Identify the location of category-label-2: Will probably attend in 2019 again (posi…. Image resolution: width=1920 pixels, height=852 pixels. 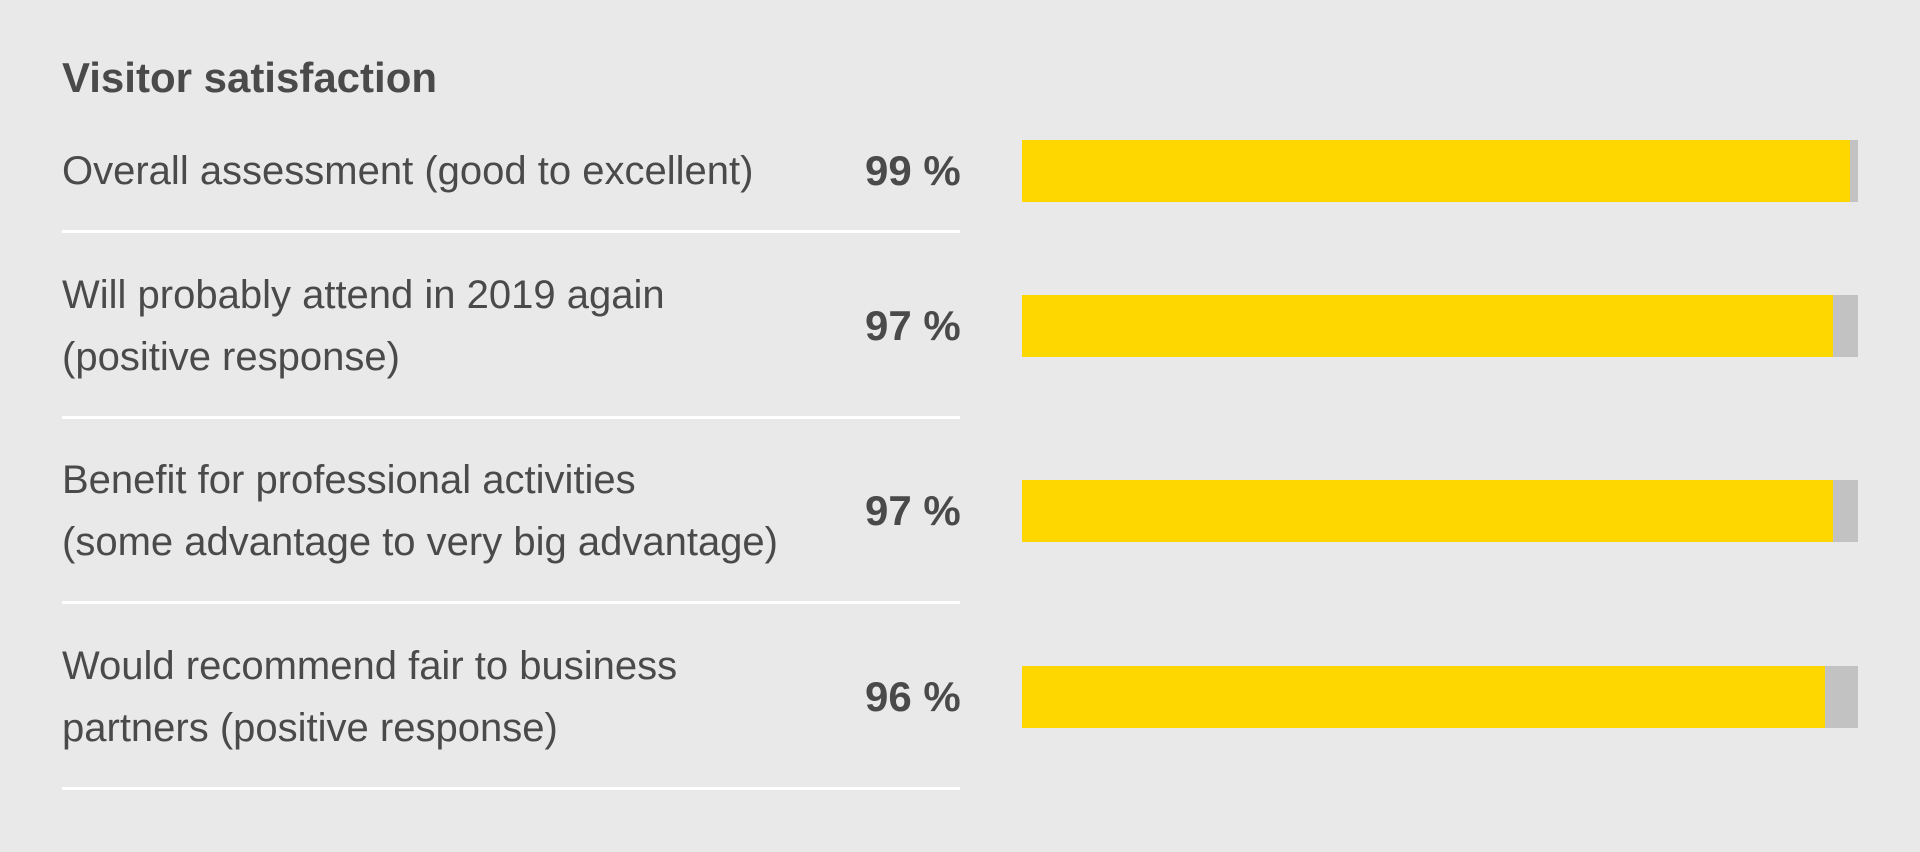
(363, 326).